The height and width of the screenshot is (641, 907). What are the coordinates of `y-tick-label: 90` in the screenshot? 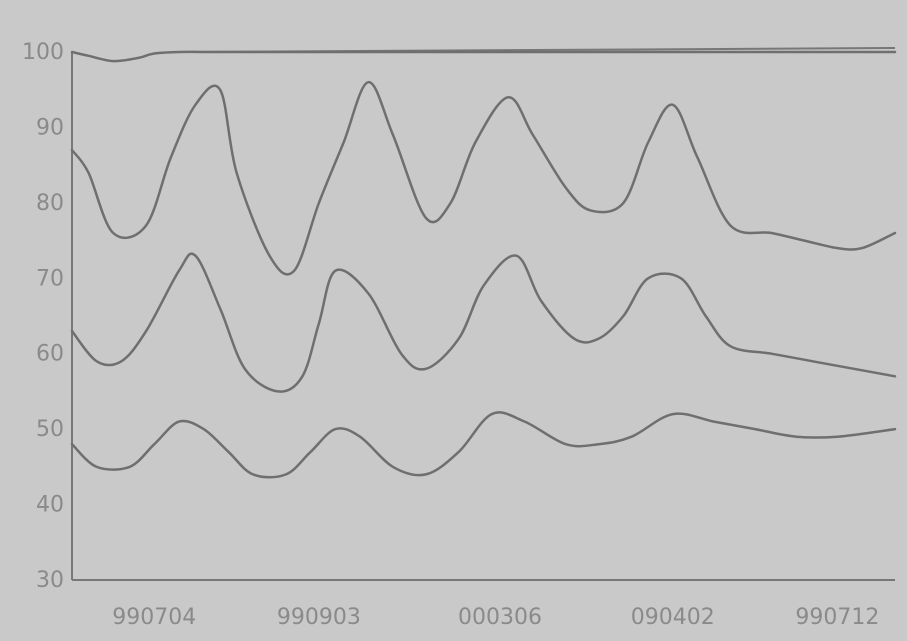 It's located at (50, 127).